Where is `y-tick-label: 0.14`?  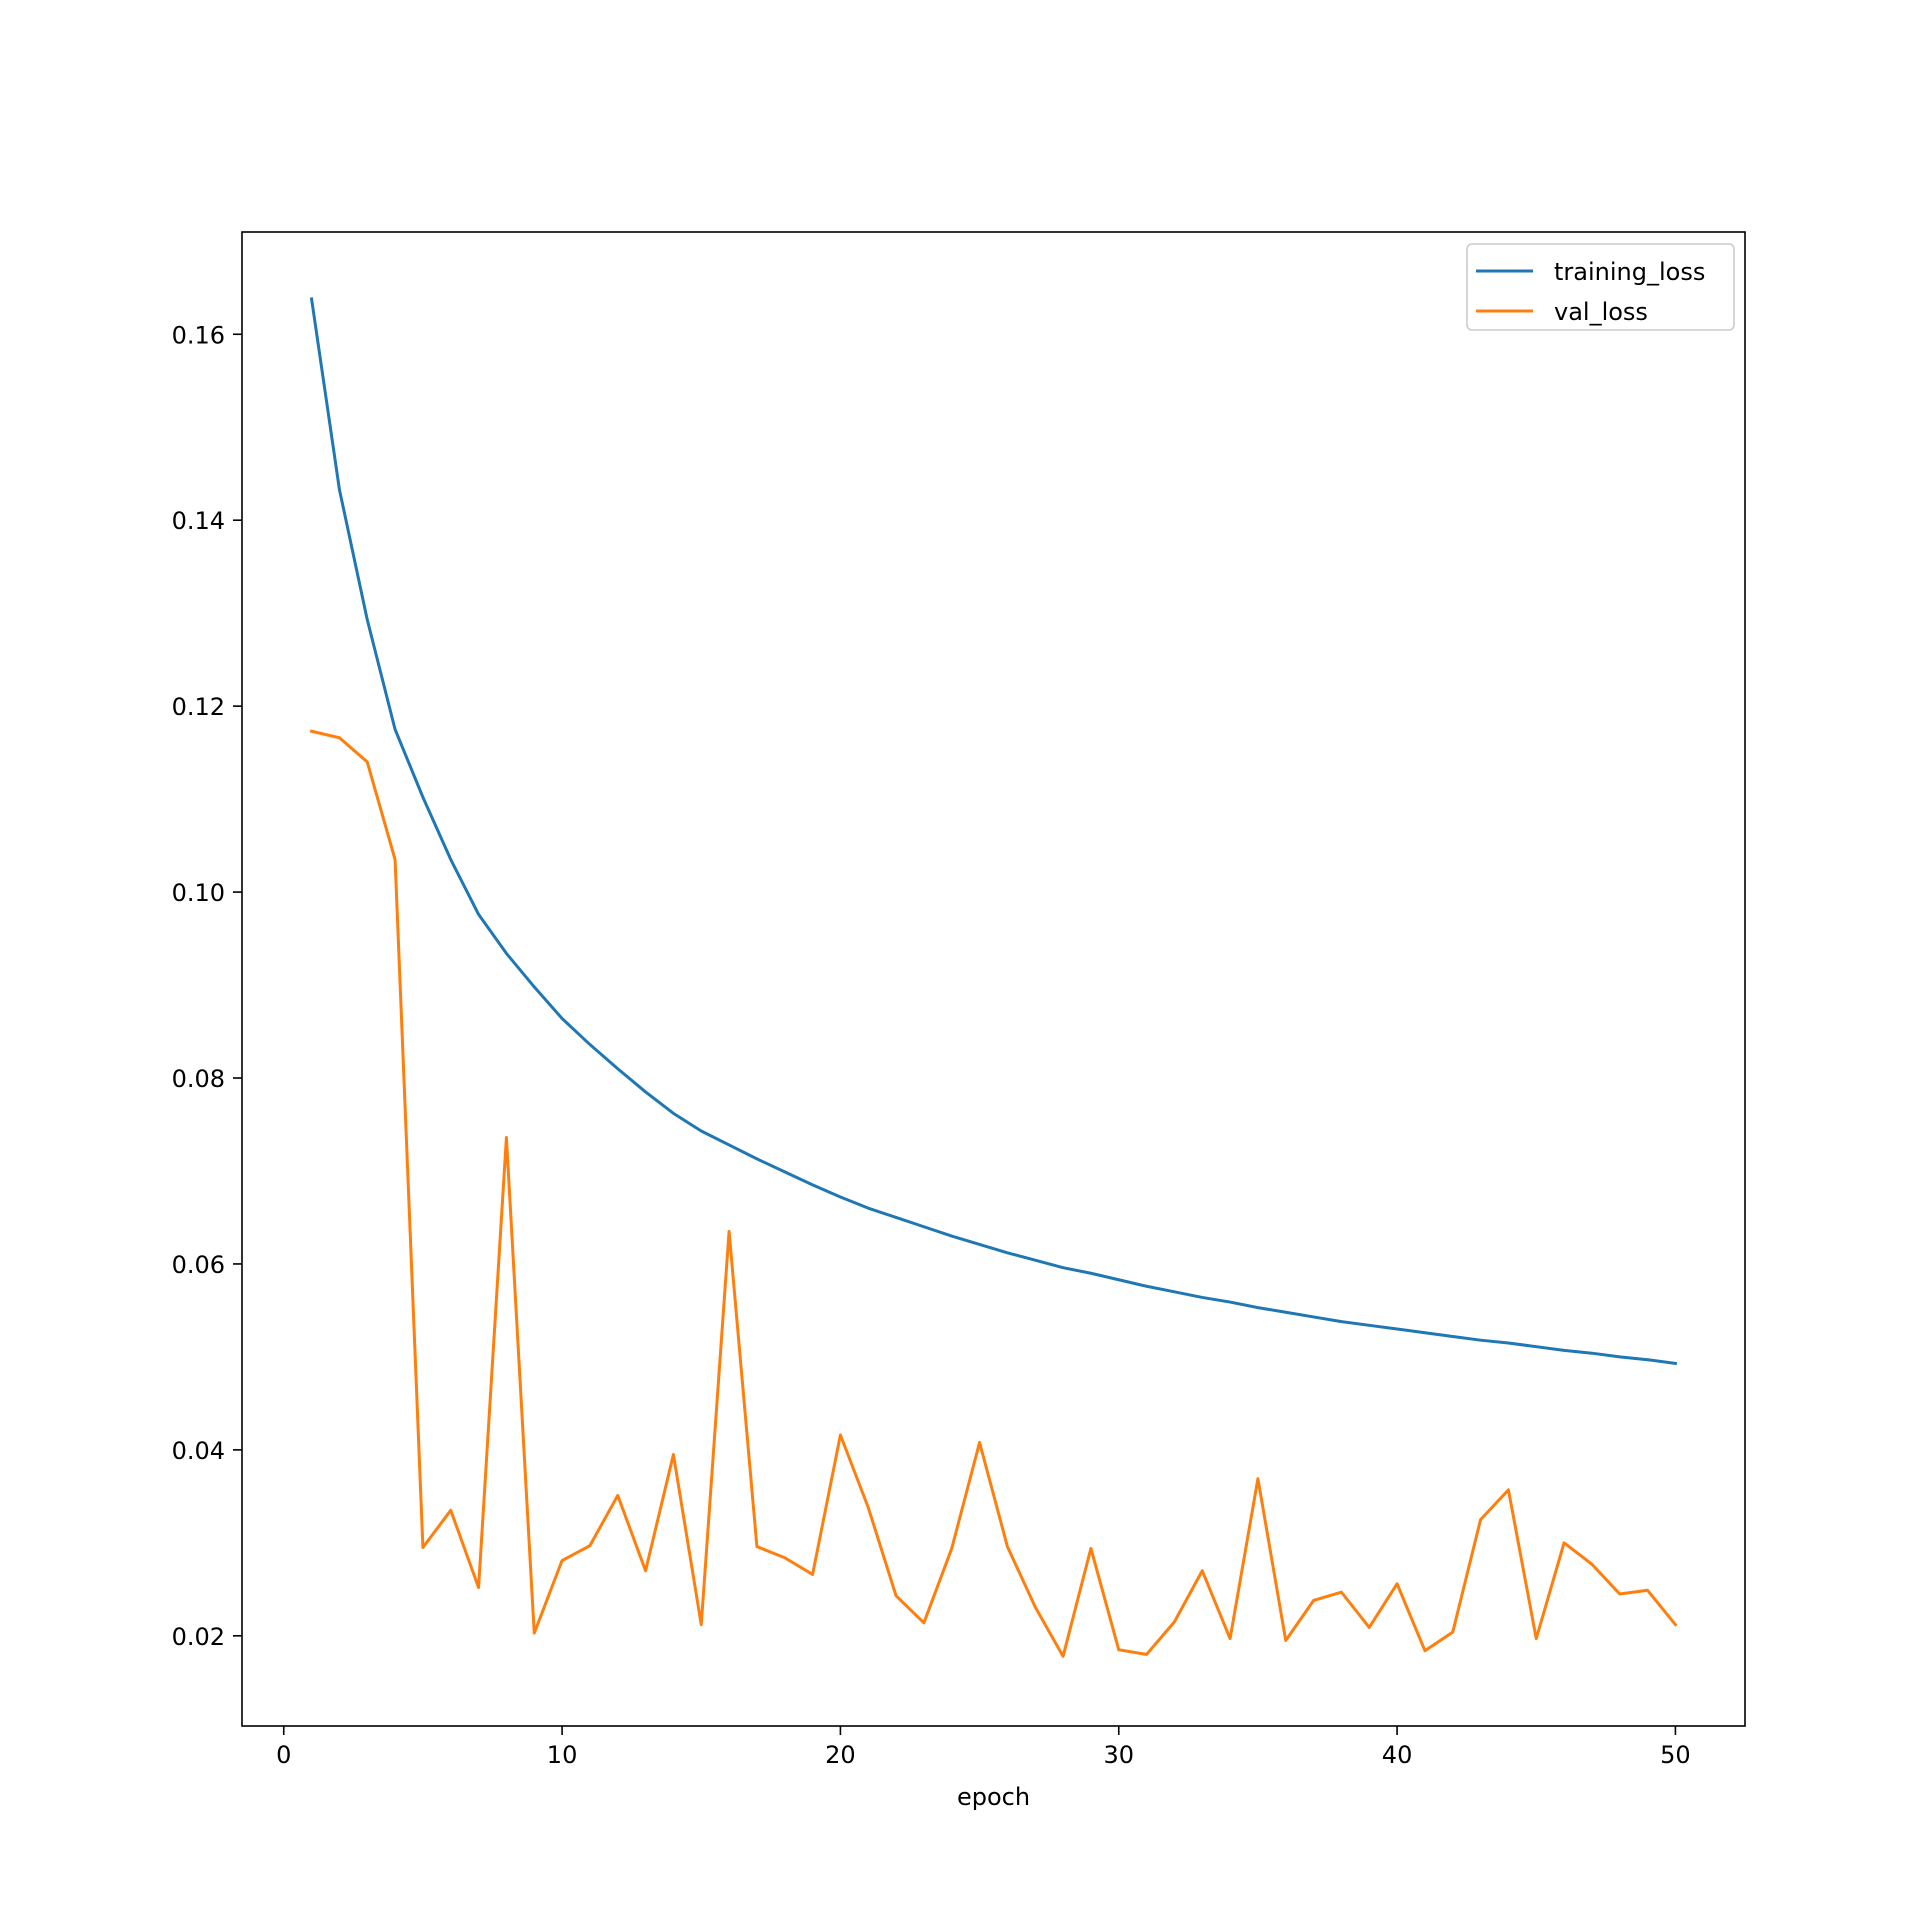 y-tick-label: 0.14 is located at coordinates (198, 521).